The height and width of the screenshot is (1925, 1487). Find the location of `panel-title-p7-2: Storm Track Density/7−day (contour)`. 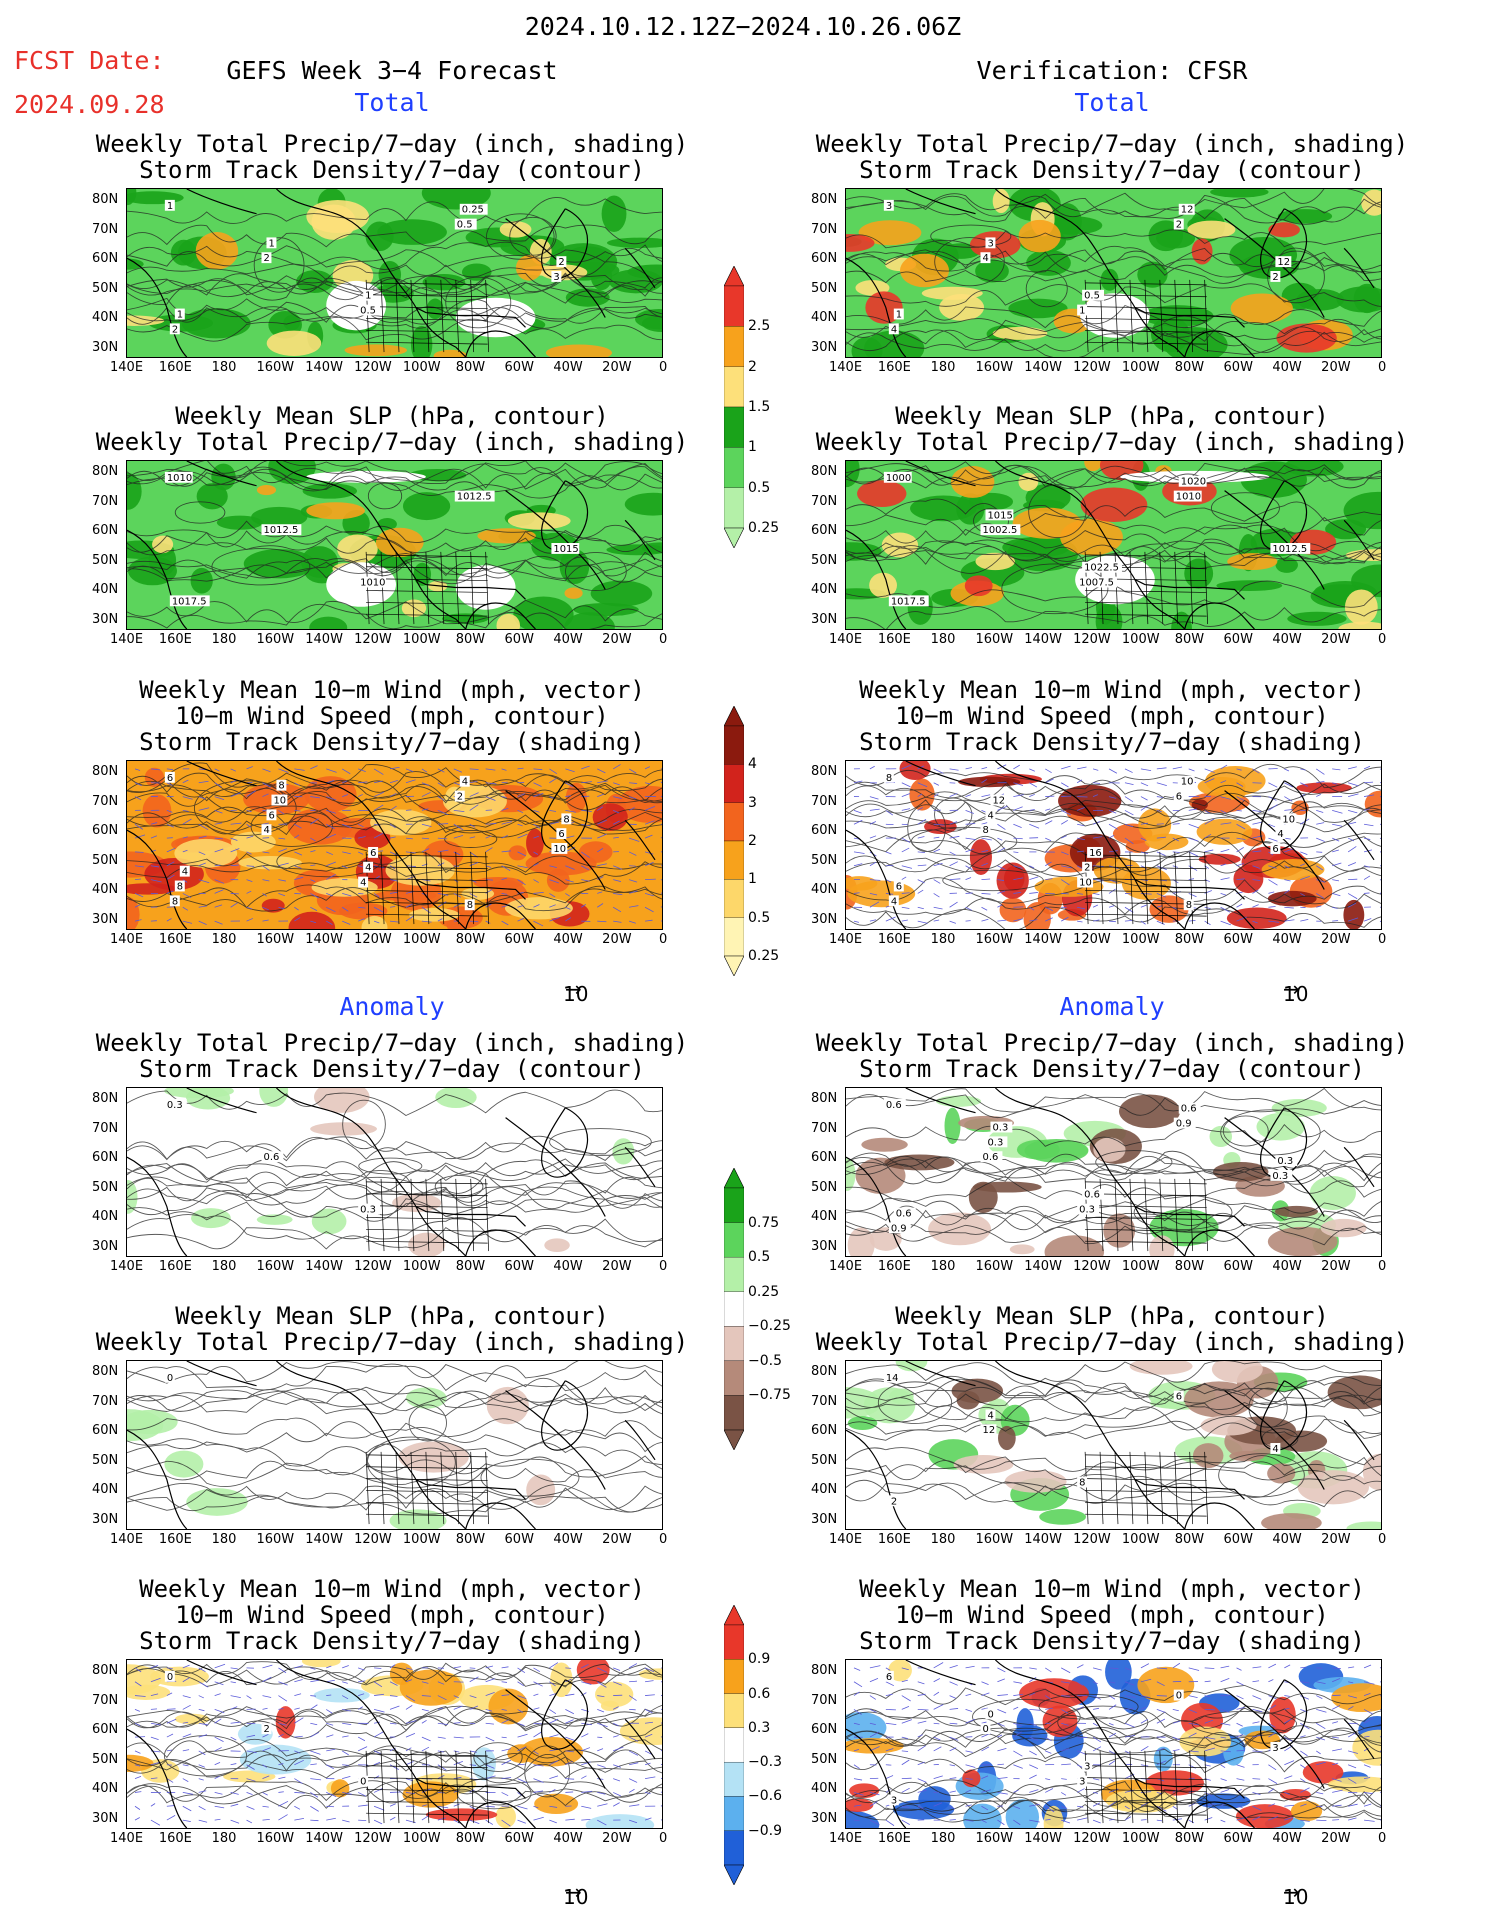

panel-title-p7-2: Storm Track Density/7−day (contour) is located at coordinates (392, 1069).